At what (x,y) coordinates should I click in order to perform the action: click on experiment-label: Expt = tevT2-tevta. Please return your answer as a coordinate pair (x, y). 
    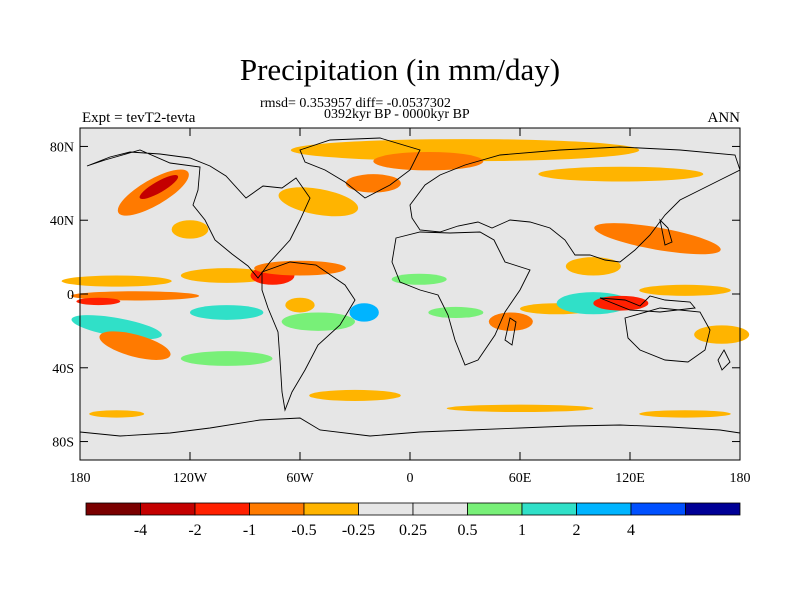
    Looking at the image, I should click on (139, 118).